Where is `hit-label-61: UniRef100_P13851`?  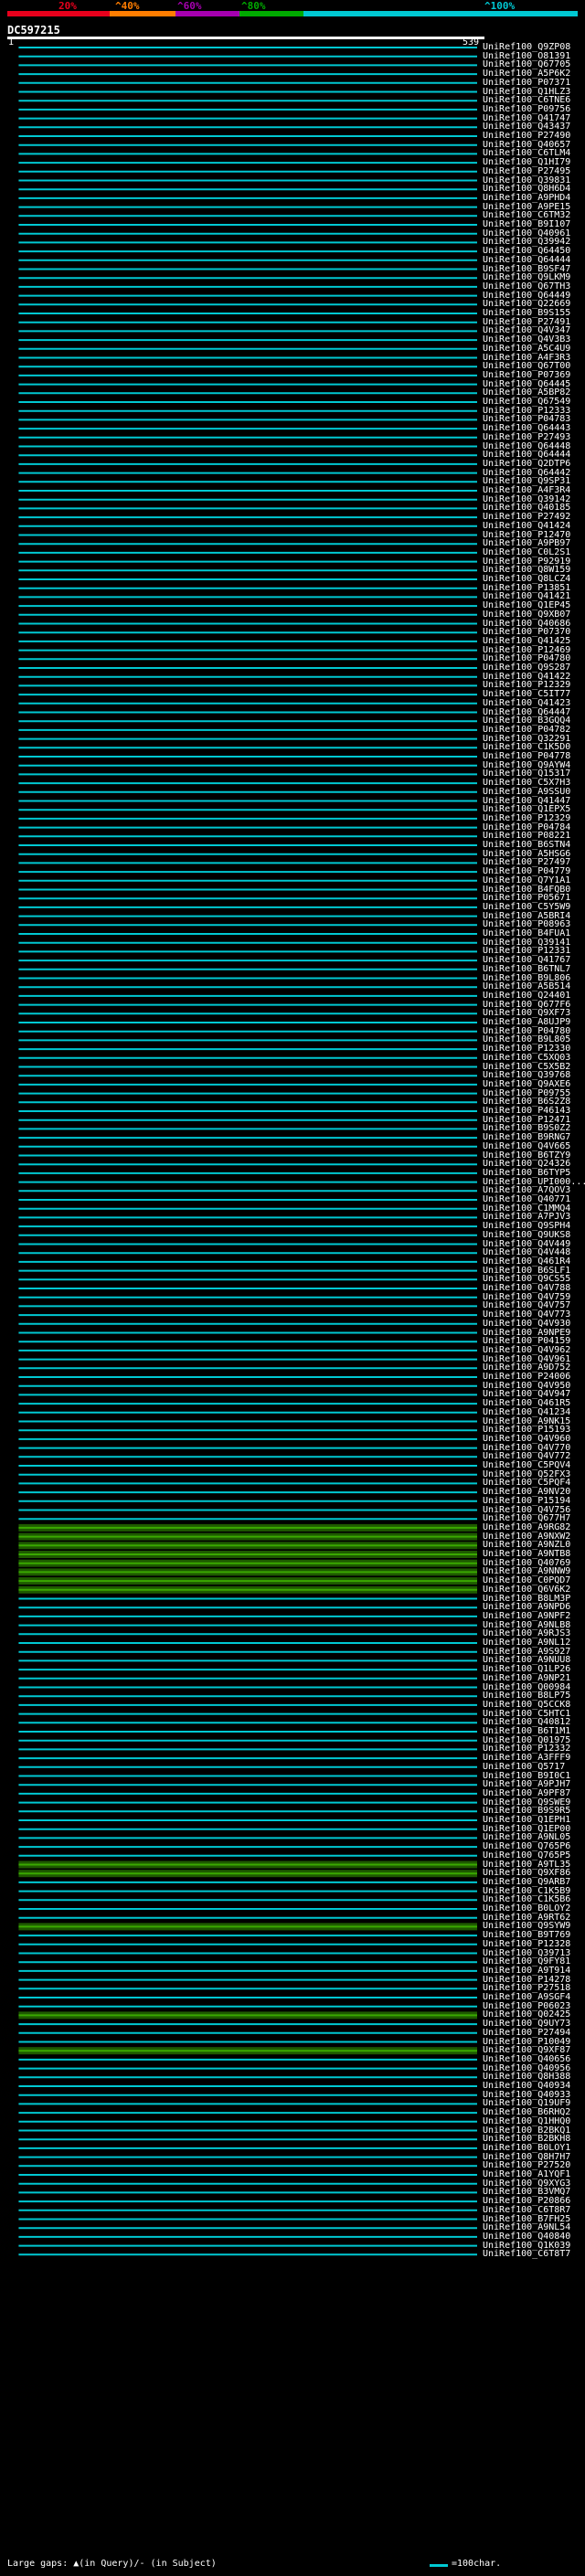
hit-label-61: UniRef100_P13851 is located at coordinates (527, 587).